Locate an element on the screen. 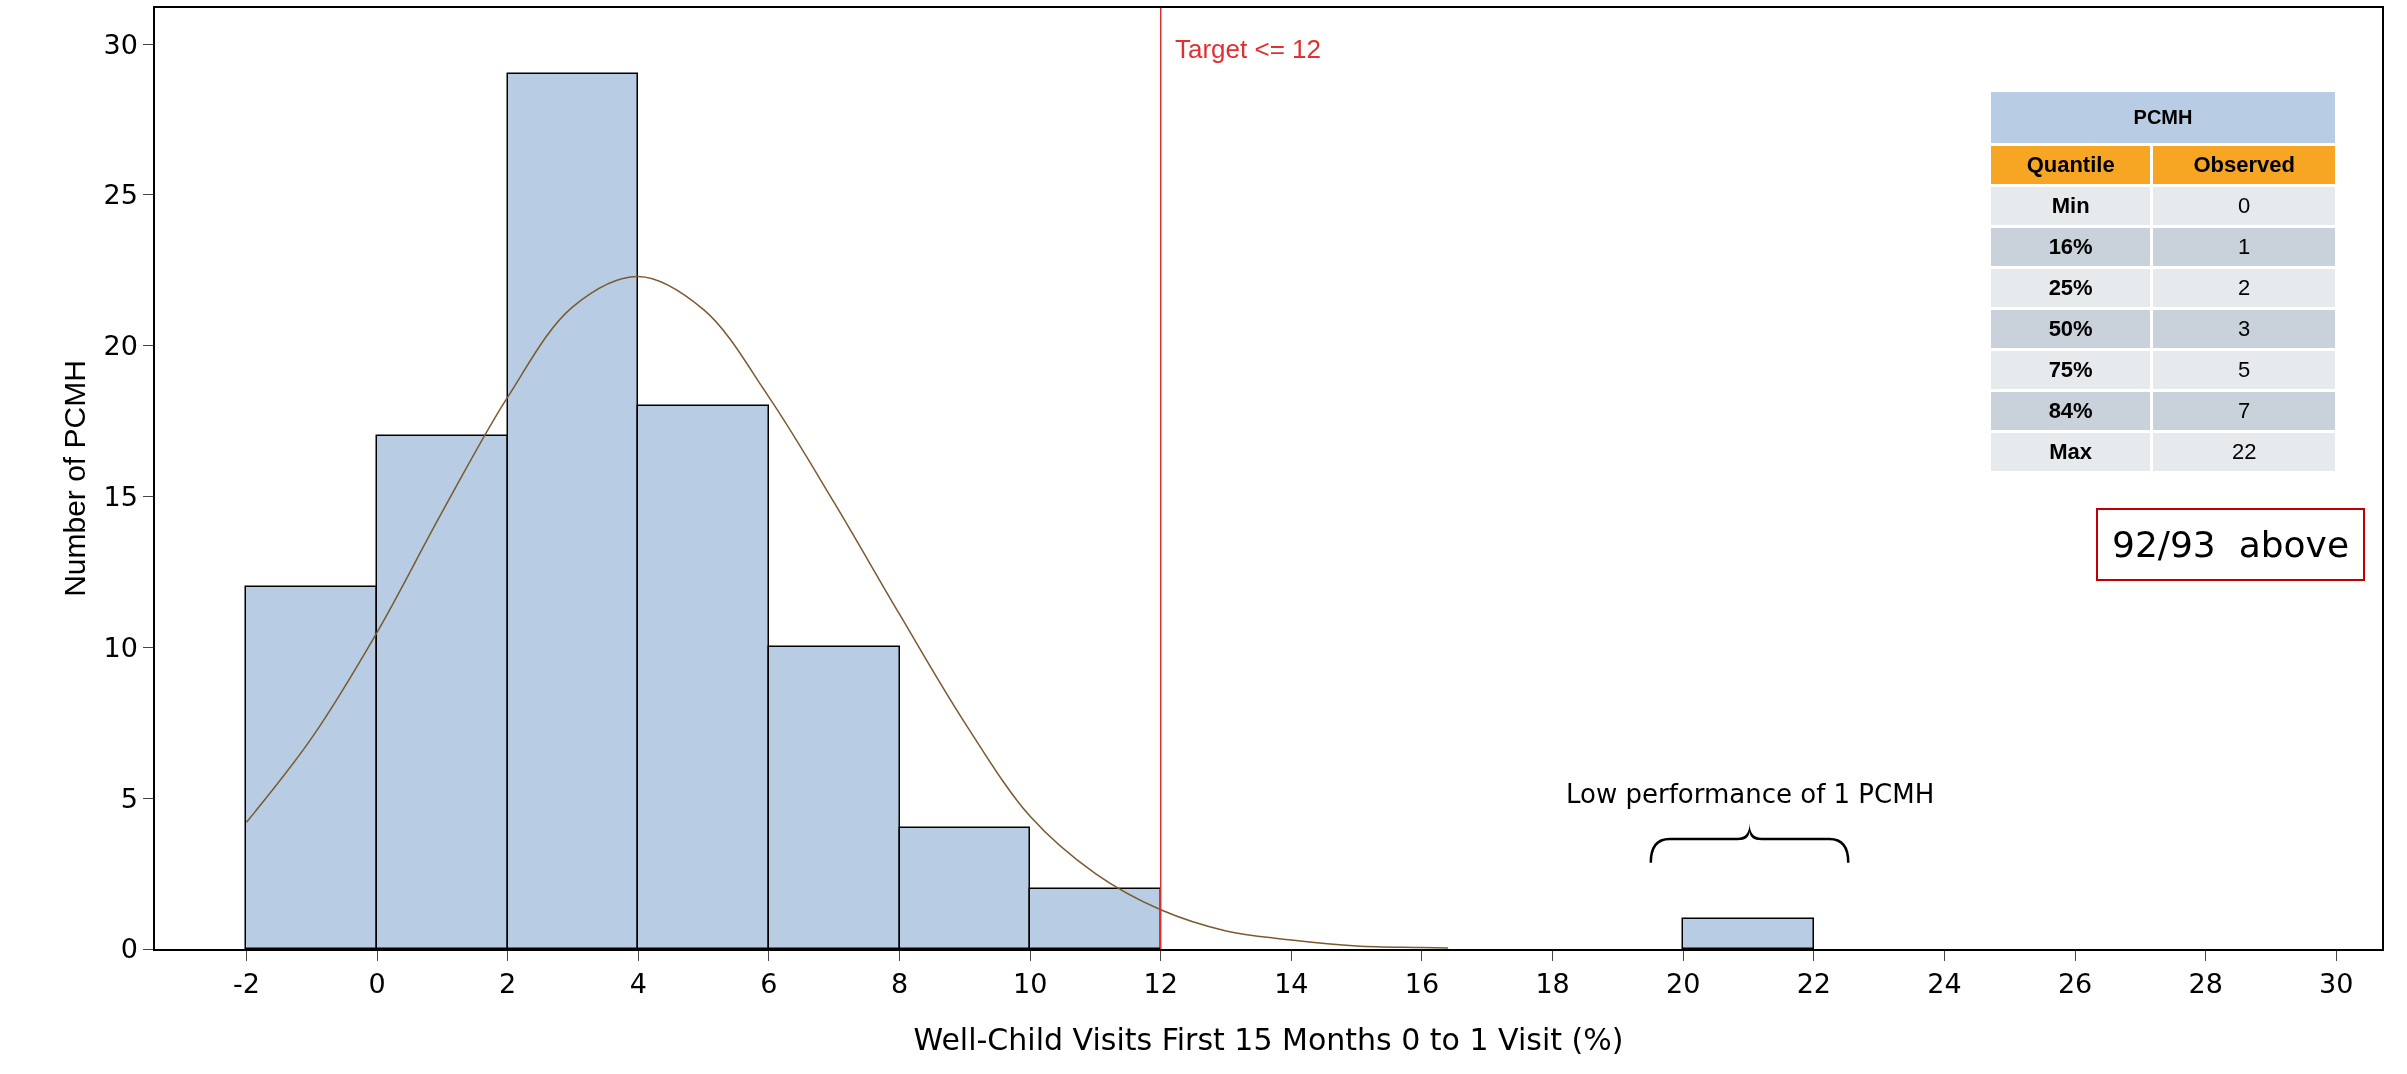 This screenshot has height=1074, width=2407. annotation: 92/93 above is located at coordinates (2231, 544).